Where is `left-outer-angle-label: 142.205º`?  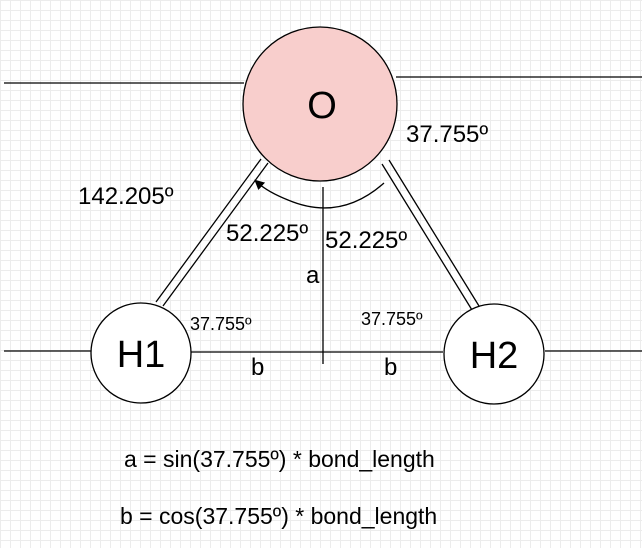
left-outer-angle-label: 142.205º is located at coordinates (126, 196).